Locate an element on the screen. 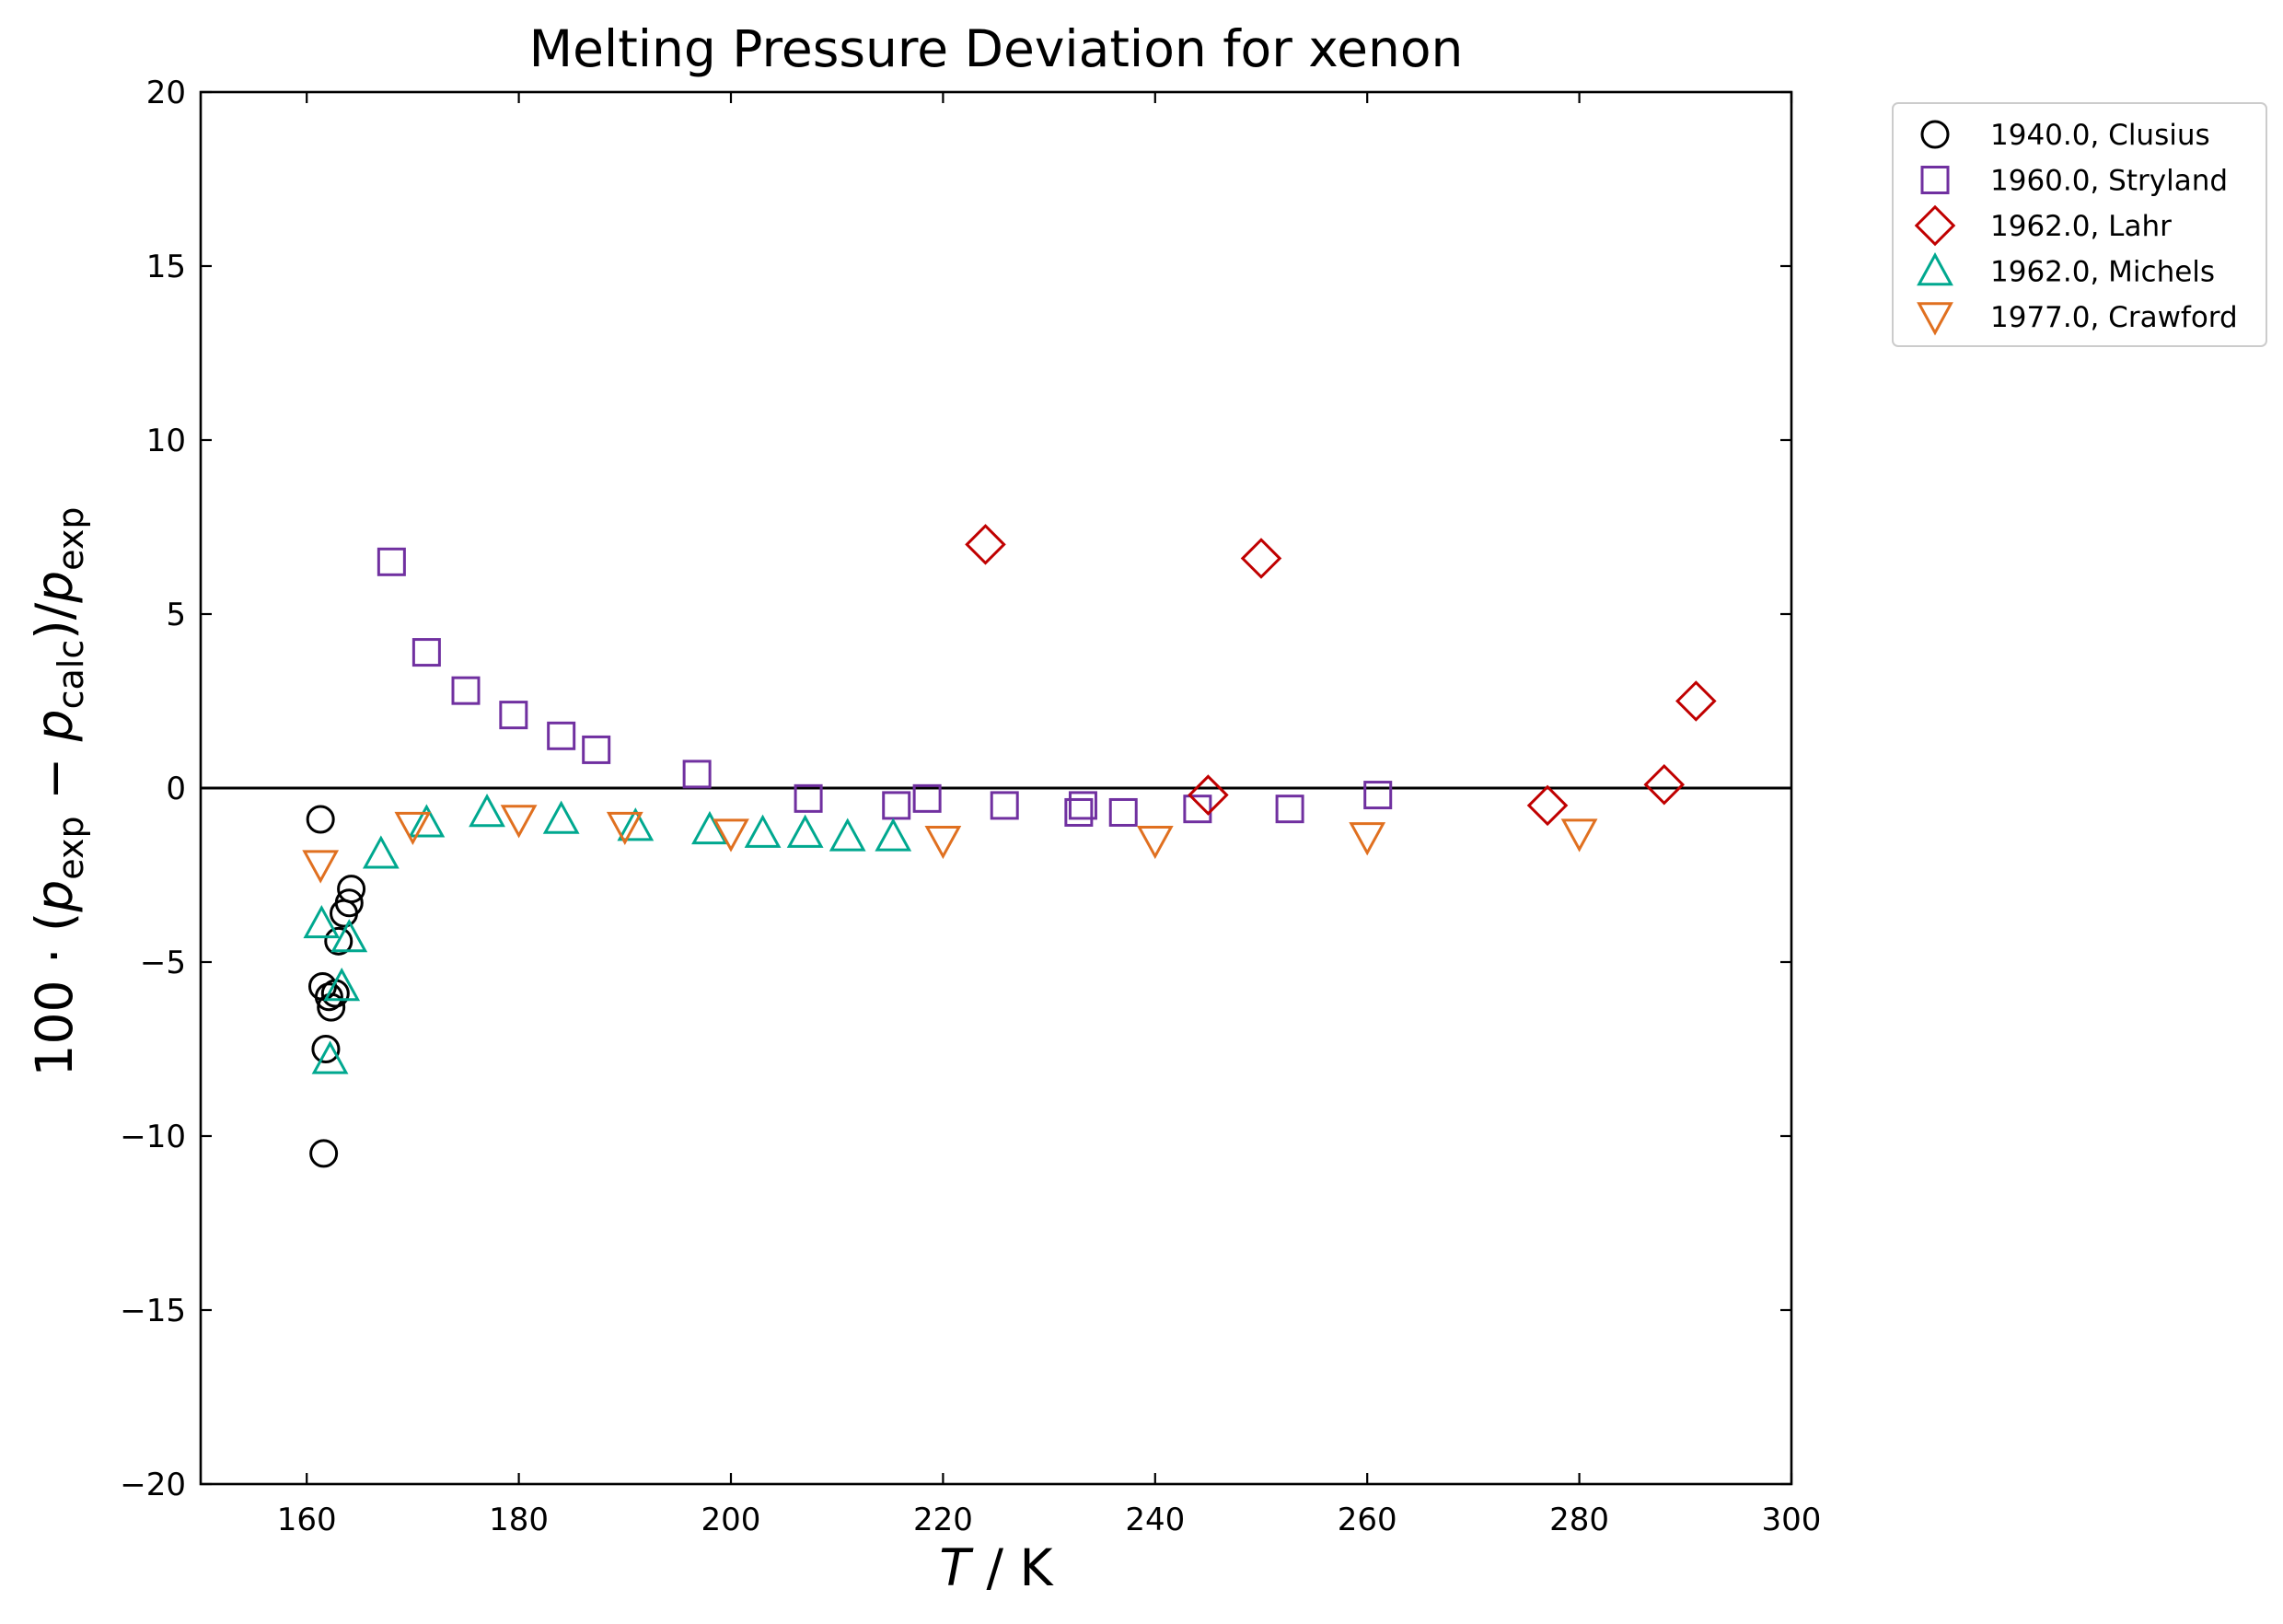 The image size is (2283, 1624). y-tick-label: 0 is located at coordinates (176, 789).